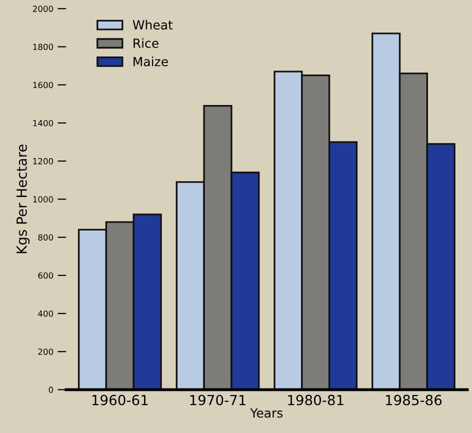 The width and height of the screenshot is (472, 433). I want to click on y-tick-label: 1200, so click(43, 161).